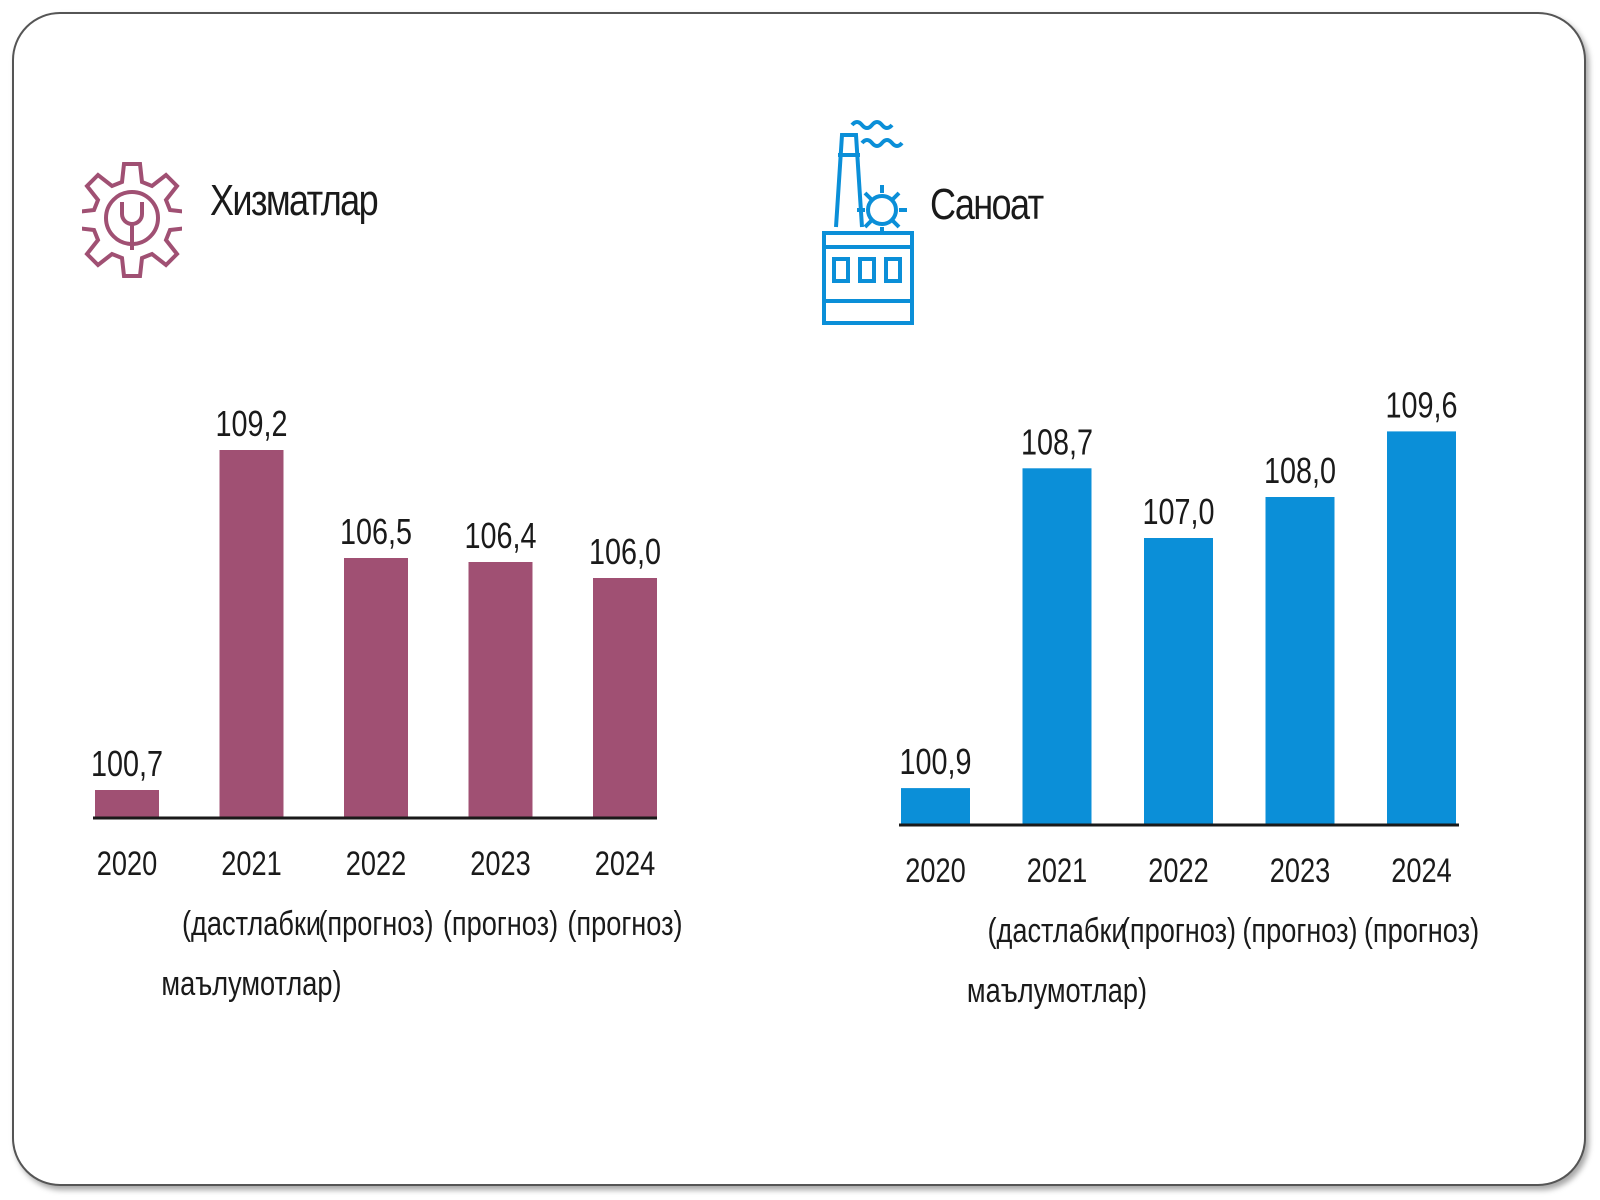 The height and width of the screenshot is (1200, 1600). What do you see at coordinates (869, 222) in the screenshot?
I see `factory-icon` at bounding box center [869, 222].